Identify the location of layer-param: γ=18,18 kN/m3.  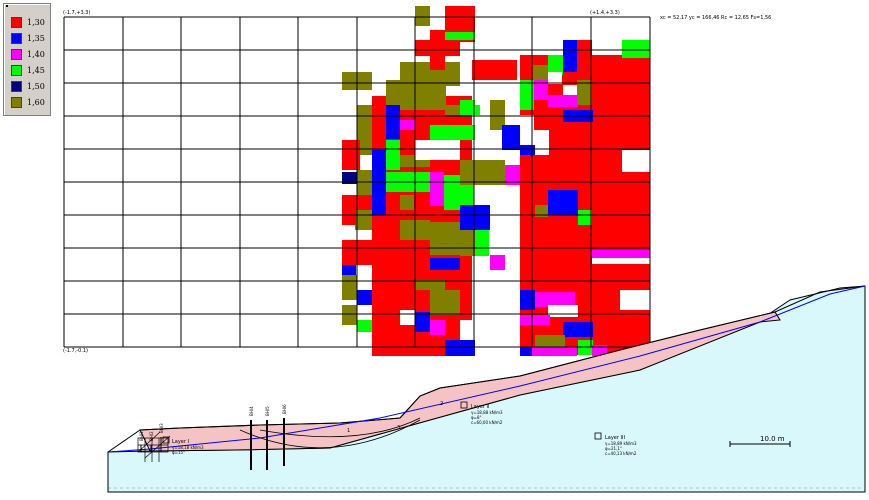
(188, 447).